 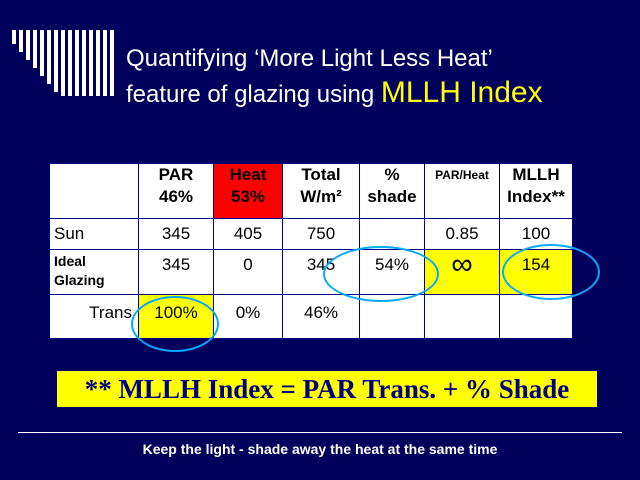 I want to click on header-shade: % shade, so click(x=392, y=191).